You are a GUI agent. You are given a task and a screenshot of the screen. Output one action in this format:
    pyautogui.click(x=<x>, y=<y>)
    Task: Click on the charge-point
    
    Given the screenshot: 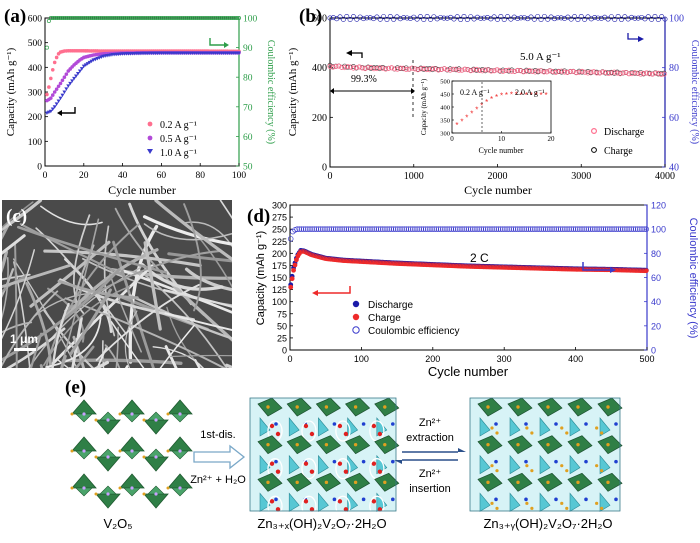 What is the action you would take?
    pyautogui.click(x=397, y=68)
    